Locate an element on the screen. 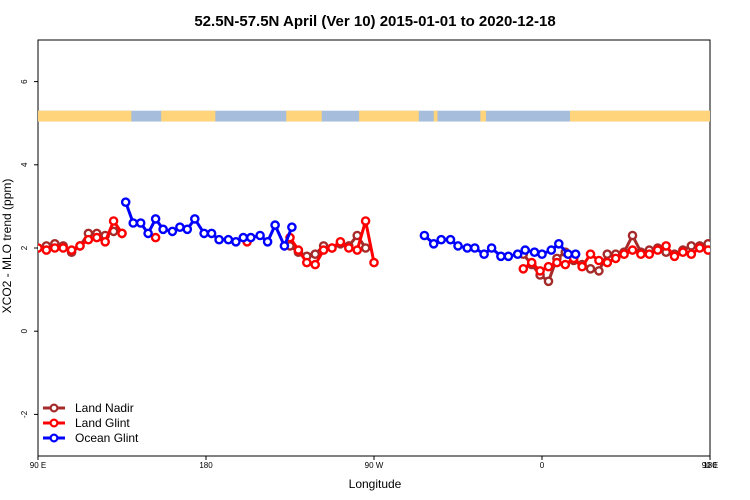  legend-marker-ocean-glint is located at coordinates (54, 438).